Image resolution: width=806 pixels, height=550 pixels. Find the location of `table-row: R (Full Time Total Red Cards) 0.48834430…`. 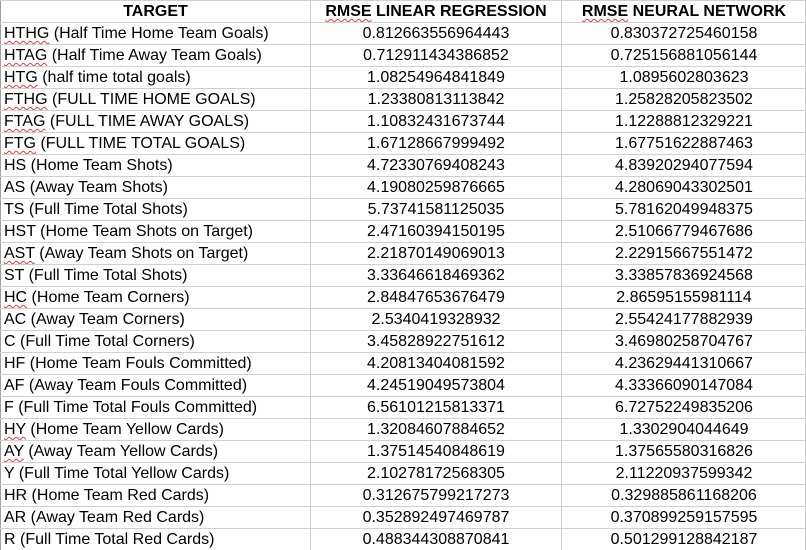

table-row: R (Full Time Total Red Cards) 0.48834430… is located at coordinates (403, 539).